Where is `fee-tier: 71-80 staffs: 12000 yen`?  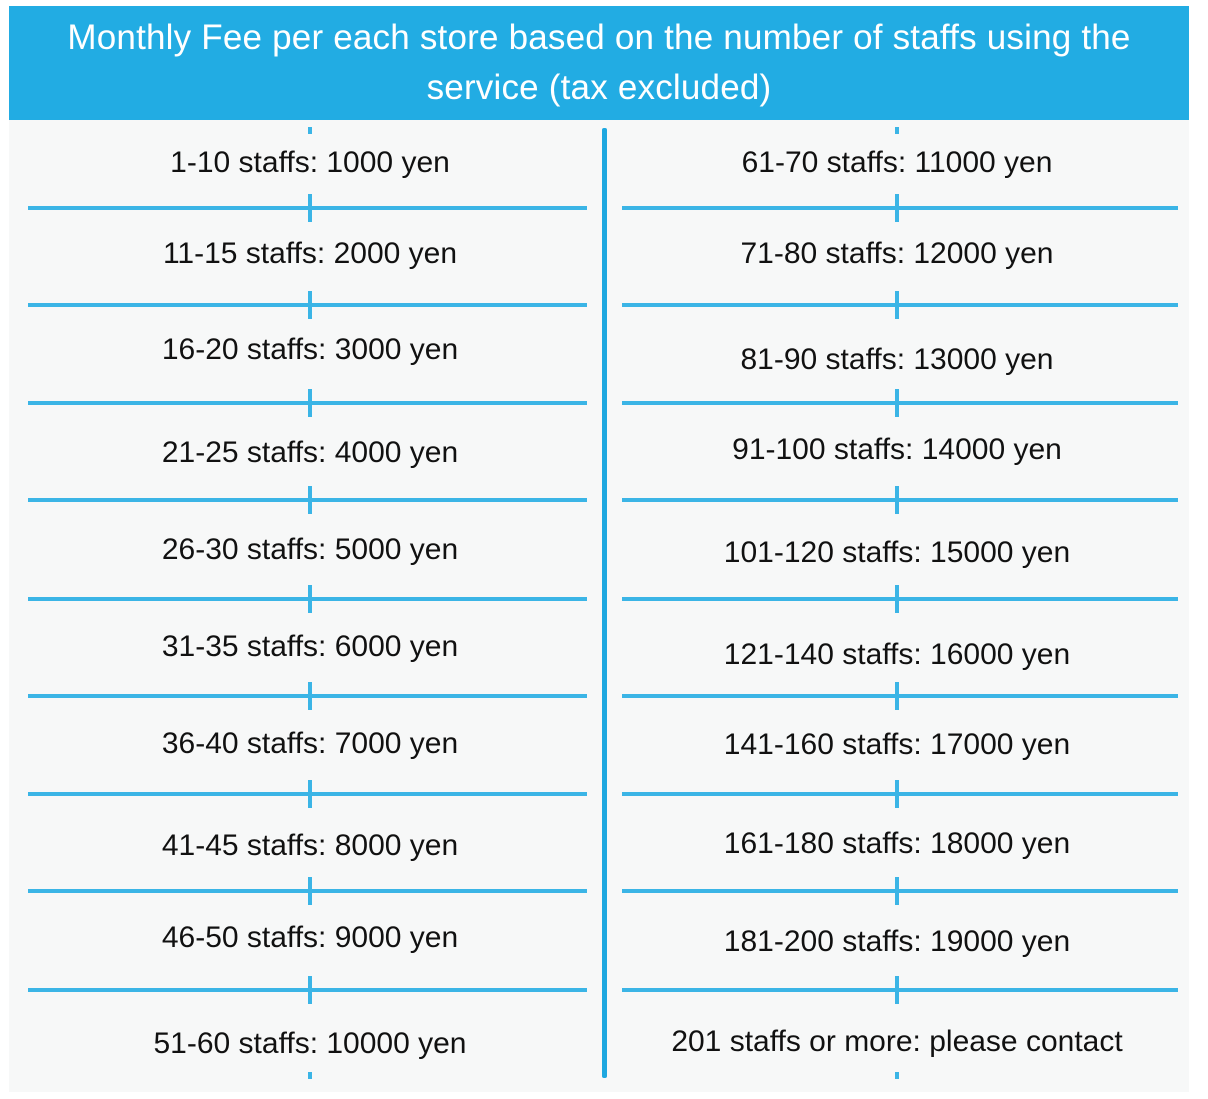 fee-tier: 71-80 staffs: 12000 yen is located at coordinates (897, 253).